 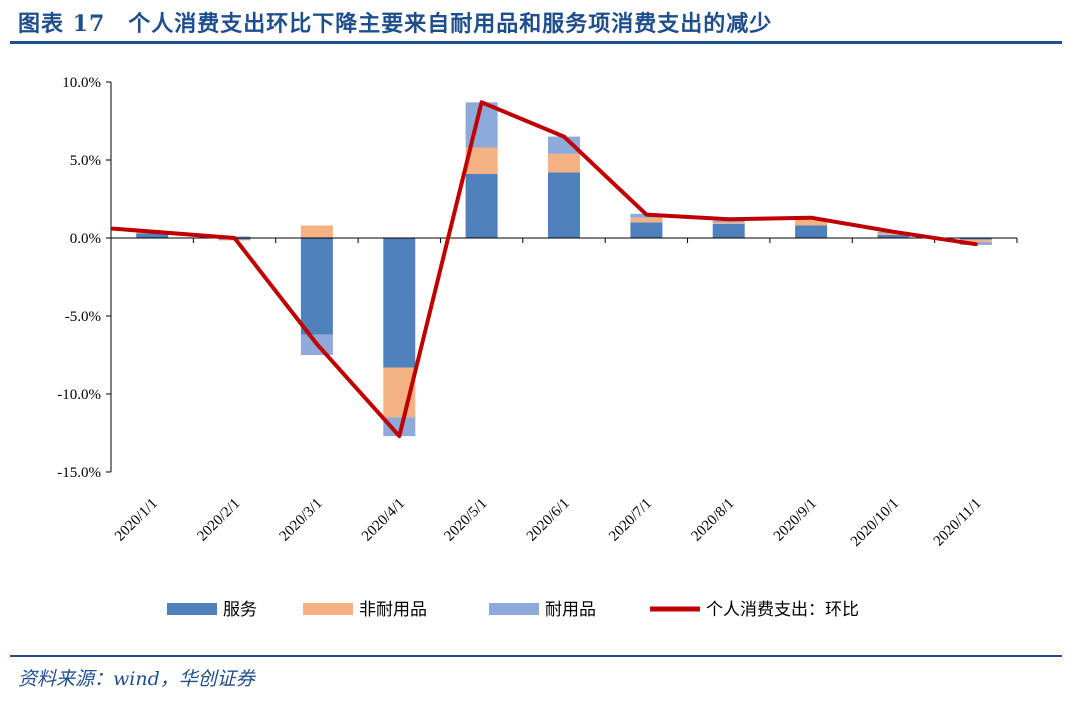 What do you see at coordinates (958, 523) in the screenshot?
I see `x-tick-label: 2020/11/1` at bounding box center [958, 523].